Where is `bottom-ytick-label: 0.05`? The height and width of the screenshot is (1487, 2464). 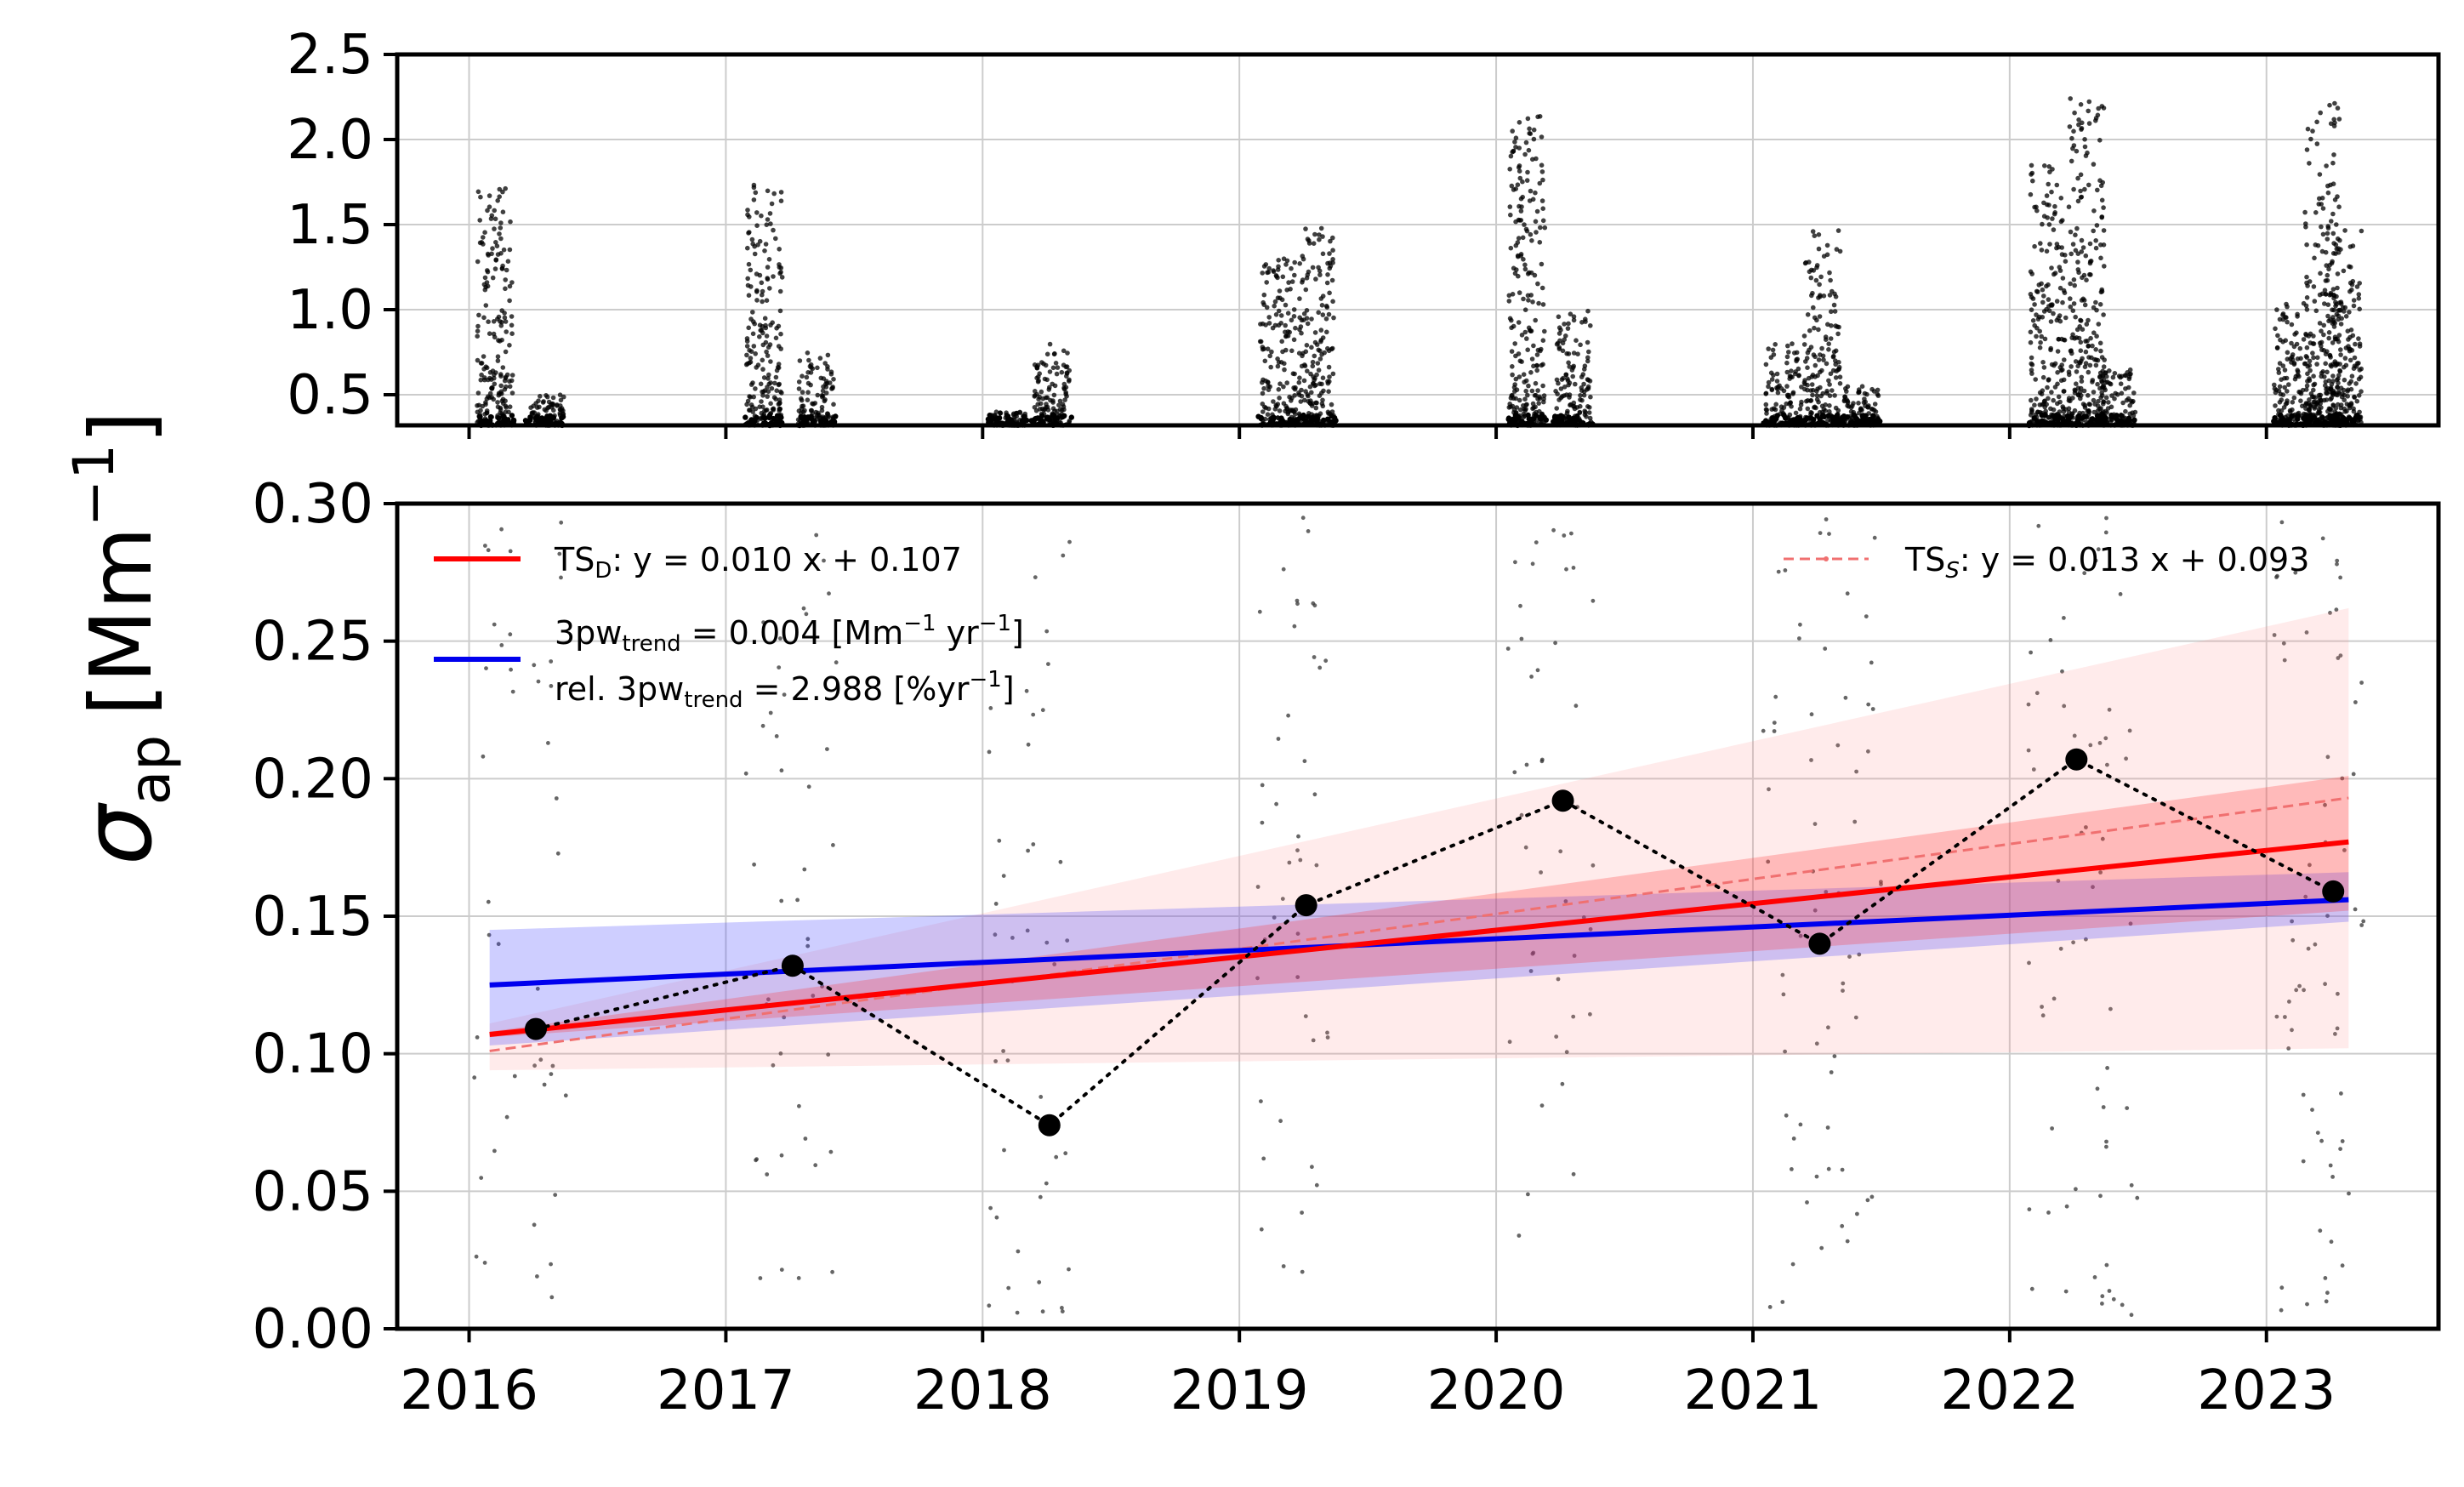 bottom-ytick-label: 0.05 is located at coordinates (313, 1191).